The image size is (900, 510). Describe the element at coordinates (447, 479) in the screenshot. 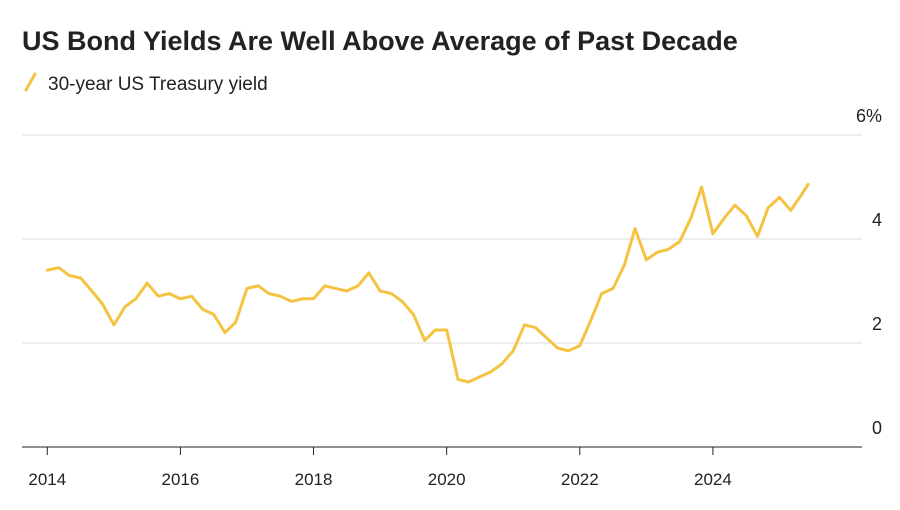

I see `x-tick-label: 2020` at that location.